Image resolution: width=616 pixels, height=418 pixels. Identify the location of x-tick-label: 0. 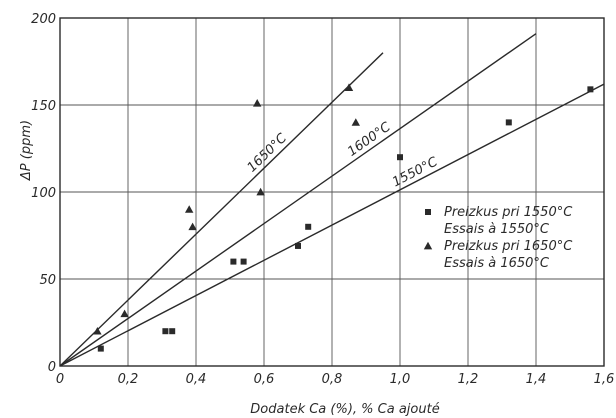
(60, 379).